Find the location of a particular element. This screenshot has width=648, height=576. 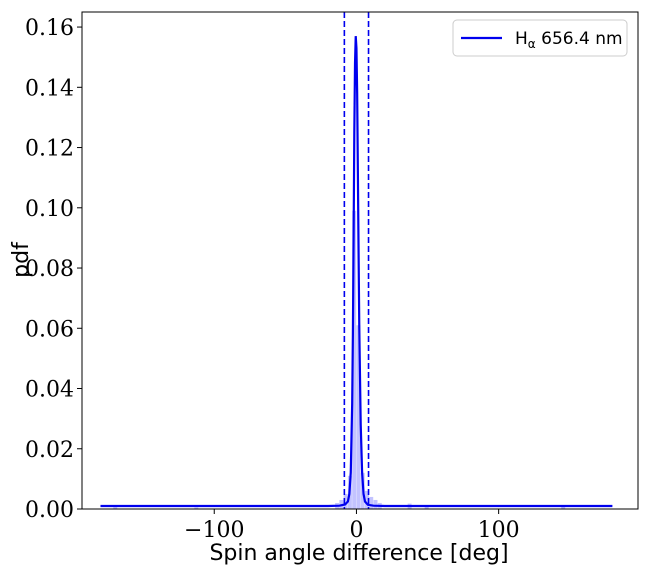

x-axis-label: Spin angle difference [deg] is located at coordinates (358, 553).